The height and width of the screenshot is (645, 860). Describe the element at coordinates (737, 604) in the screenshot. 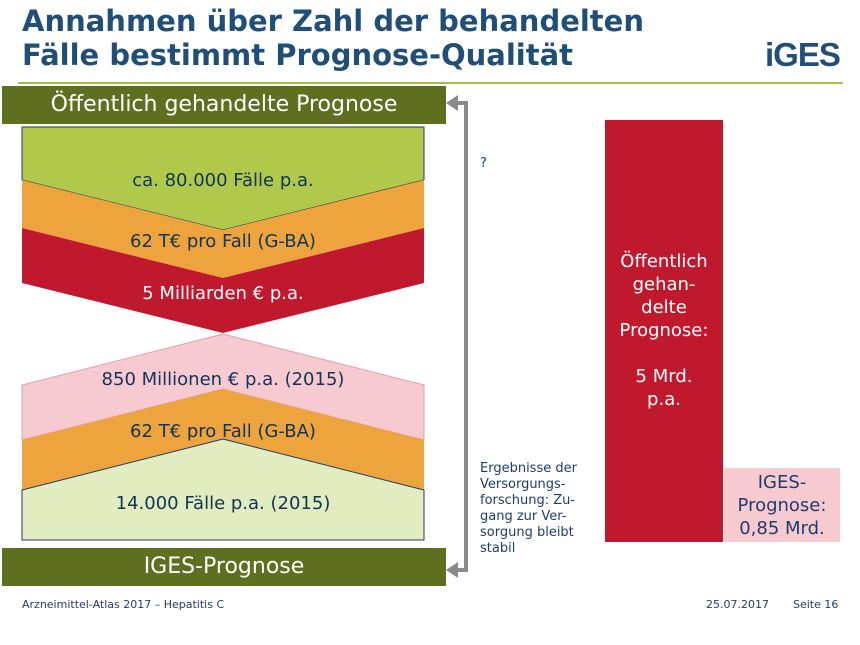

I see `footer-date: 25.07.2017` at that location.